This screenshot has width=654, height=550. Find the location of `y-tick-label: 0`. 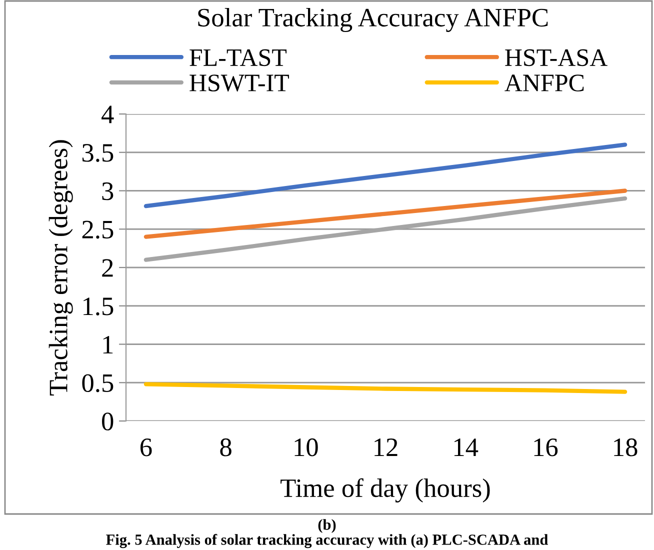

y-tick-label: 0 is located at coordinates (108, 421).